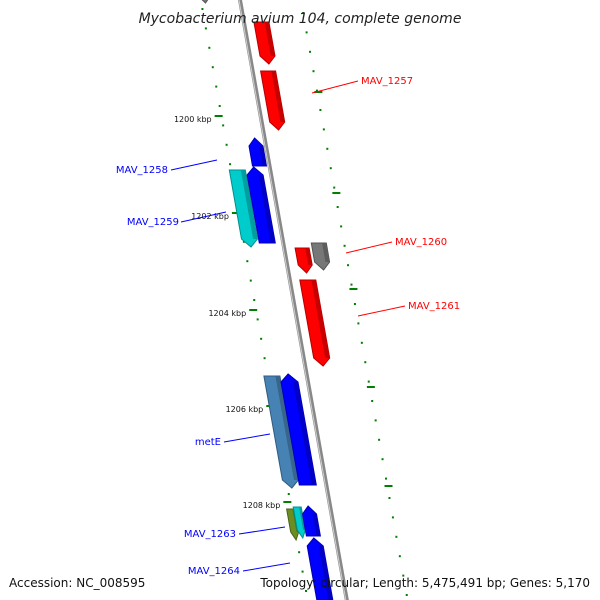  I want to click on gene-label-MAV_1258: MAV_1258, so click(142, 170).